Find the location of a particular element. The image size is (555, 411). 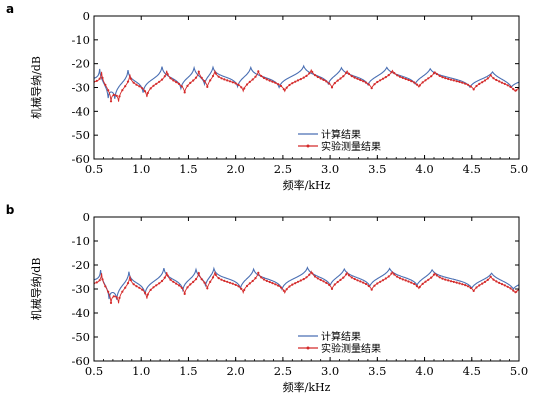

x-tick-label: 3.0 is located at coordinates (330, 169).